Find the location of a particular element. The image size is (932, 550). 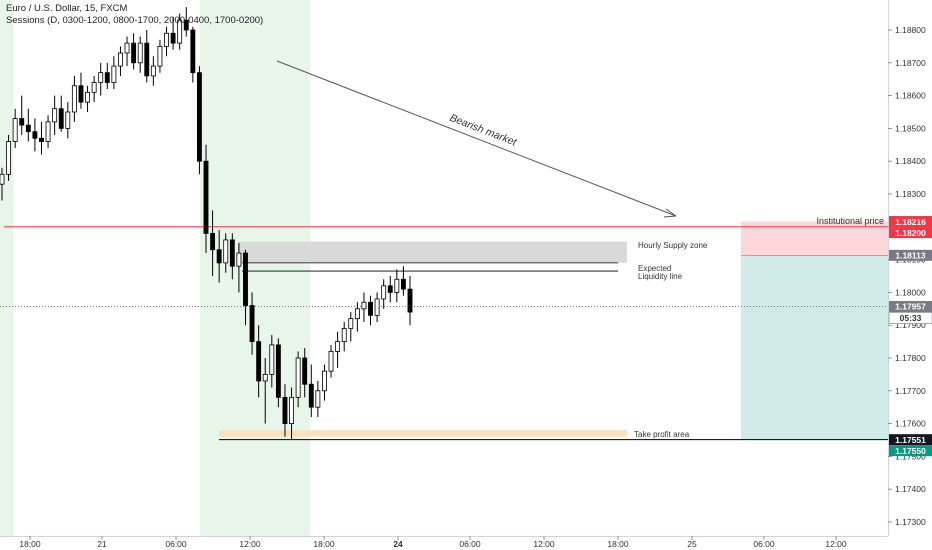

price-tick-label: 1.17300 is located at coordinates (910, 522).